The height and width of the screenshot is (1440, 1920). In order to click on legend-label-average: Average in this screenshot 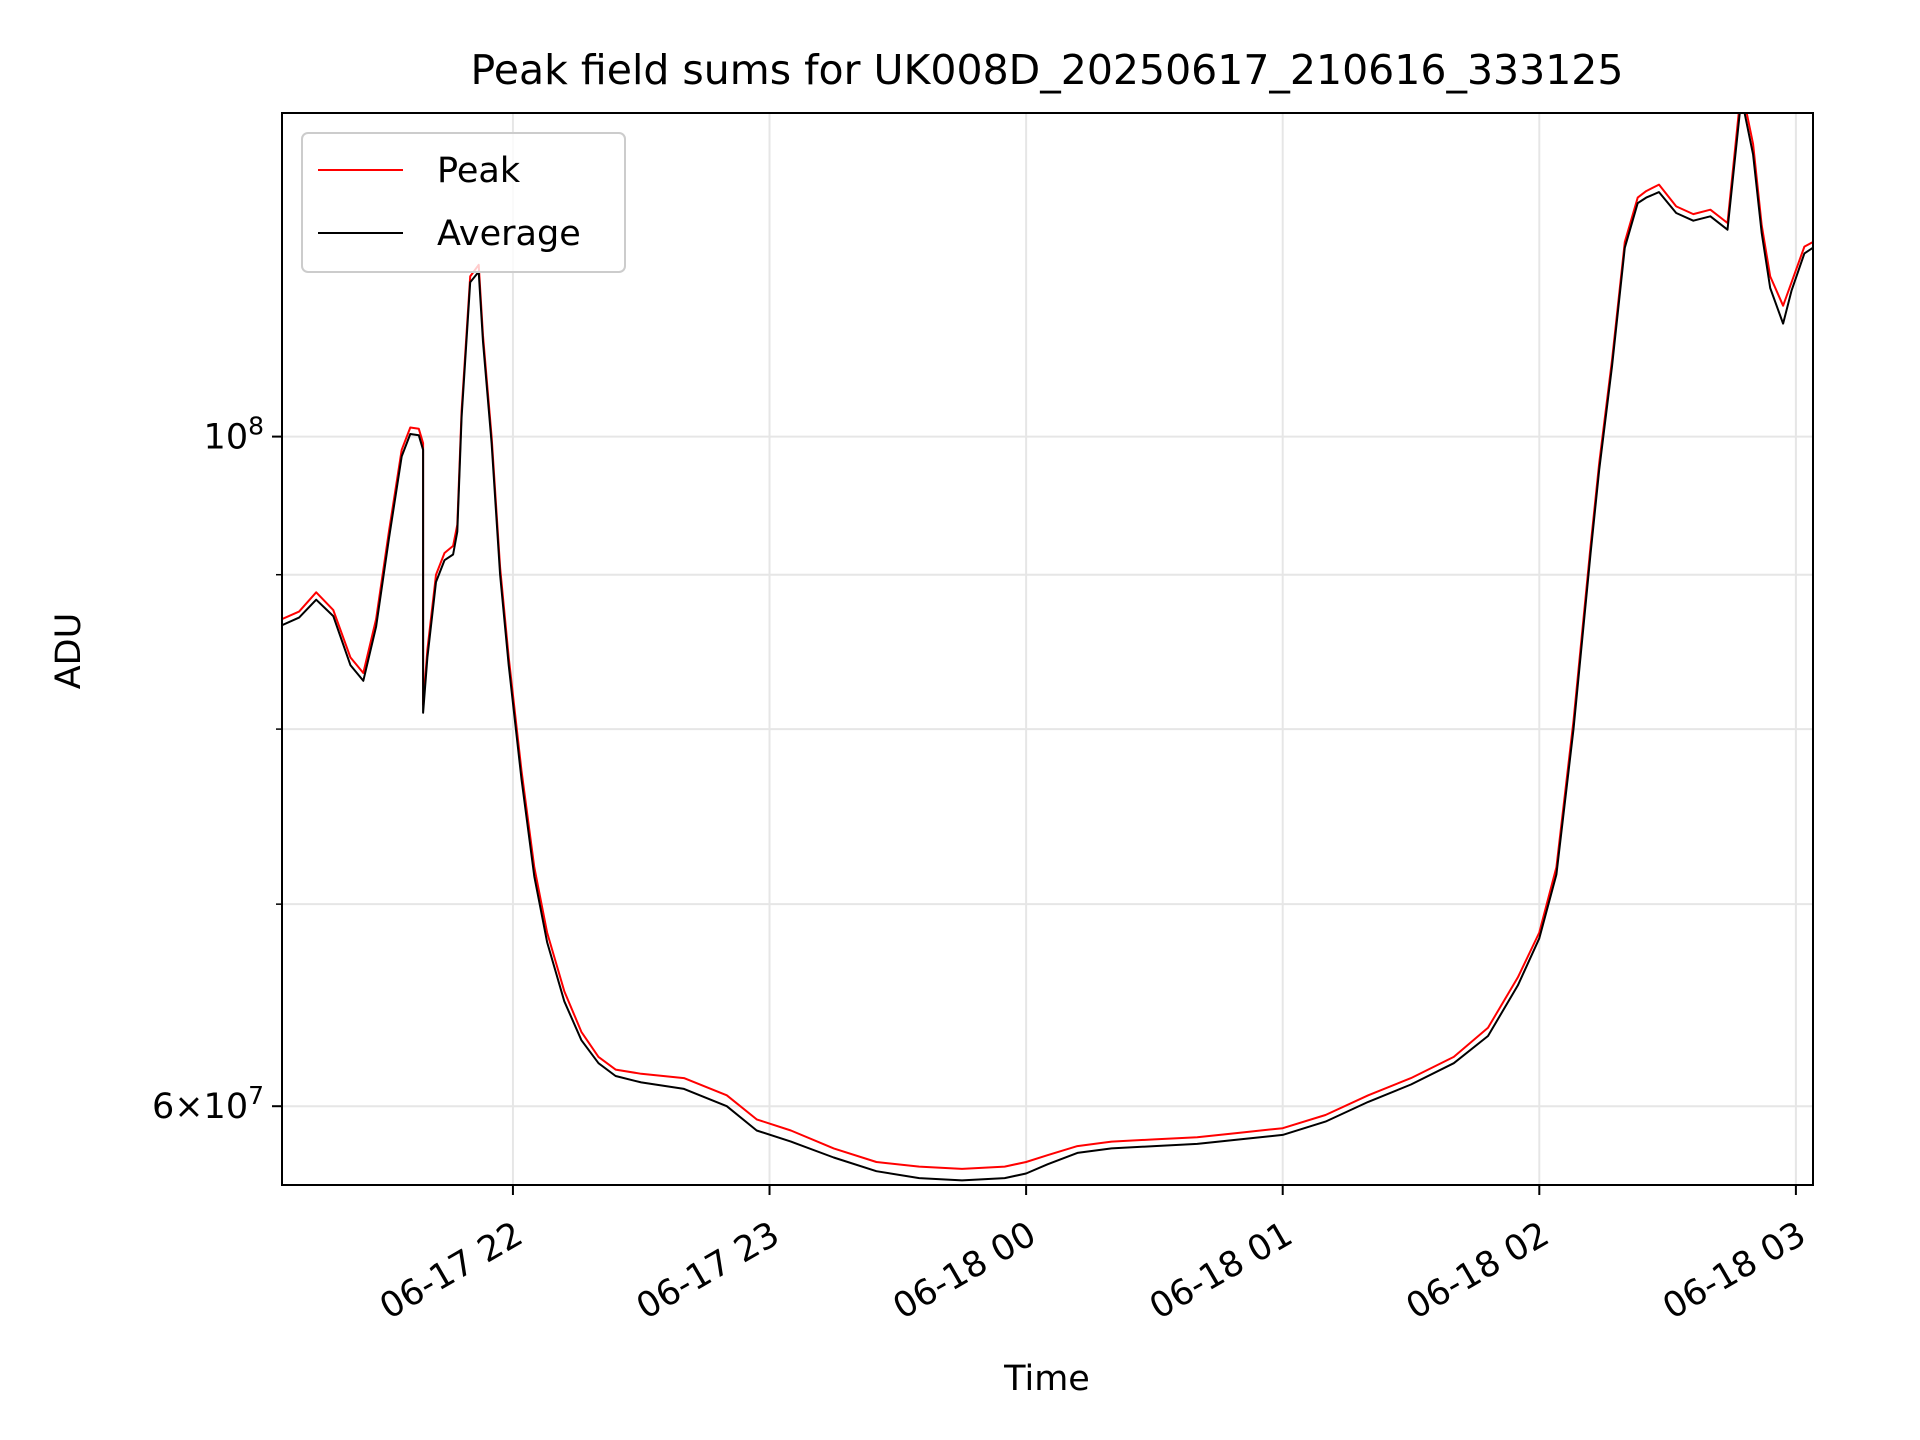, I will do `click(509, 234)`.